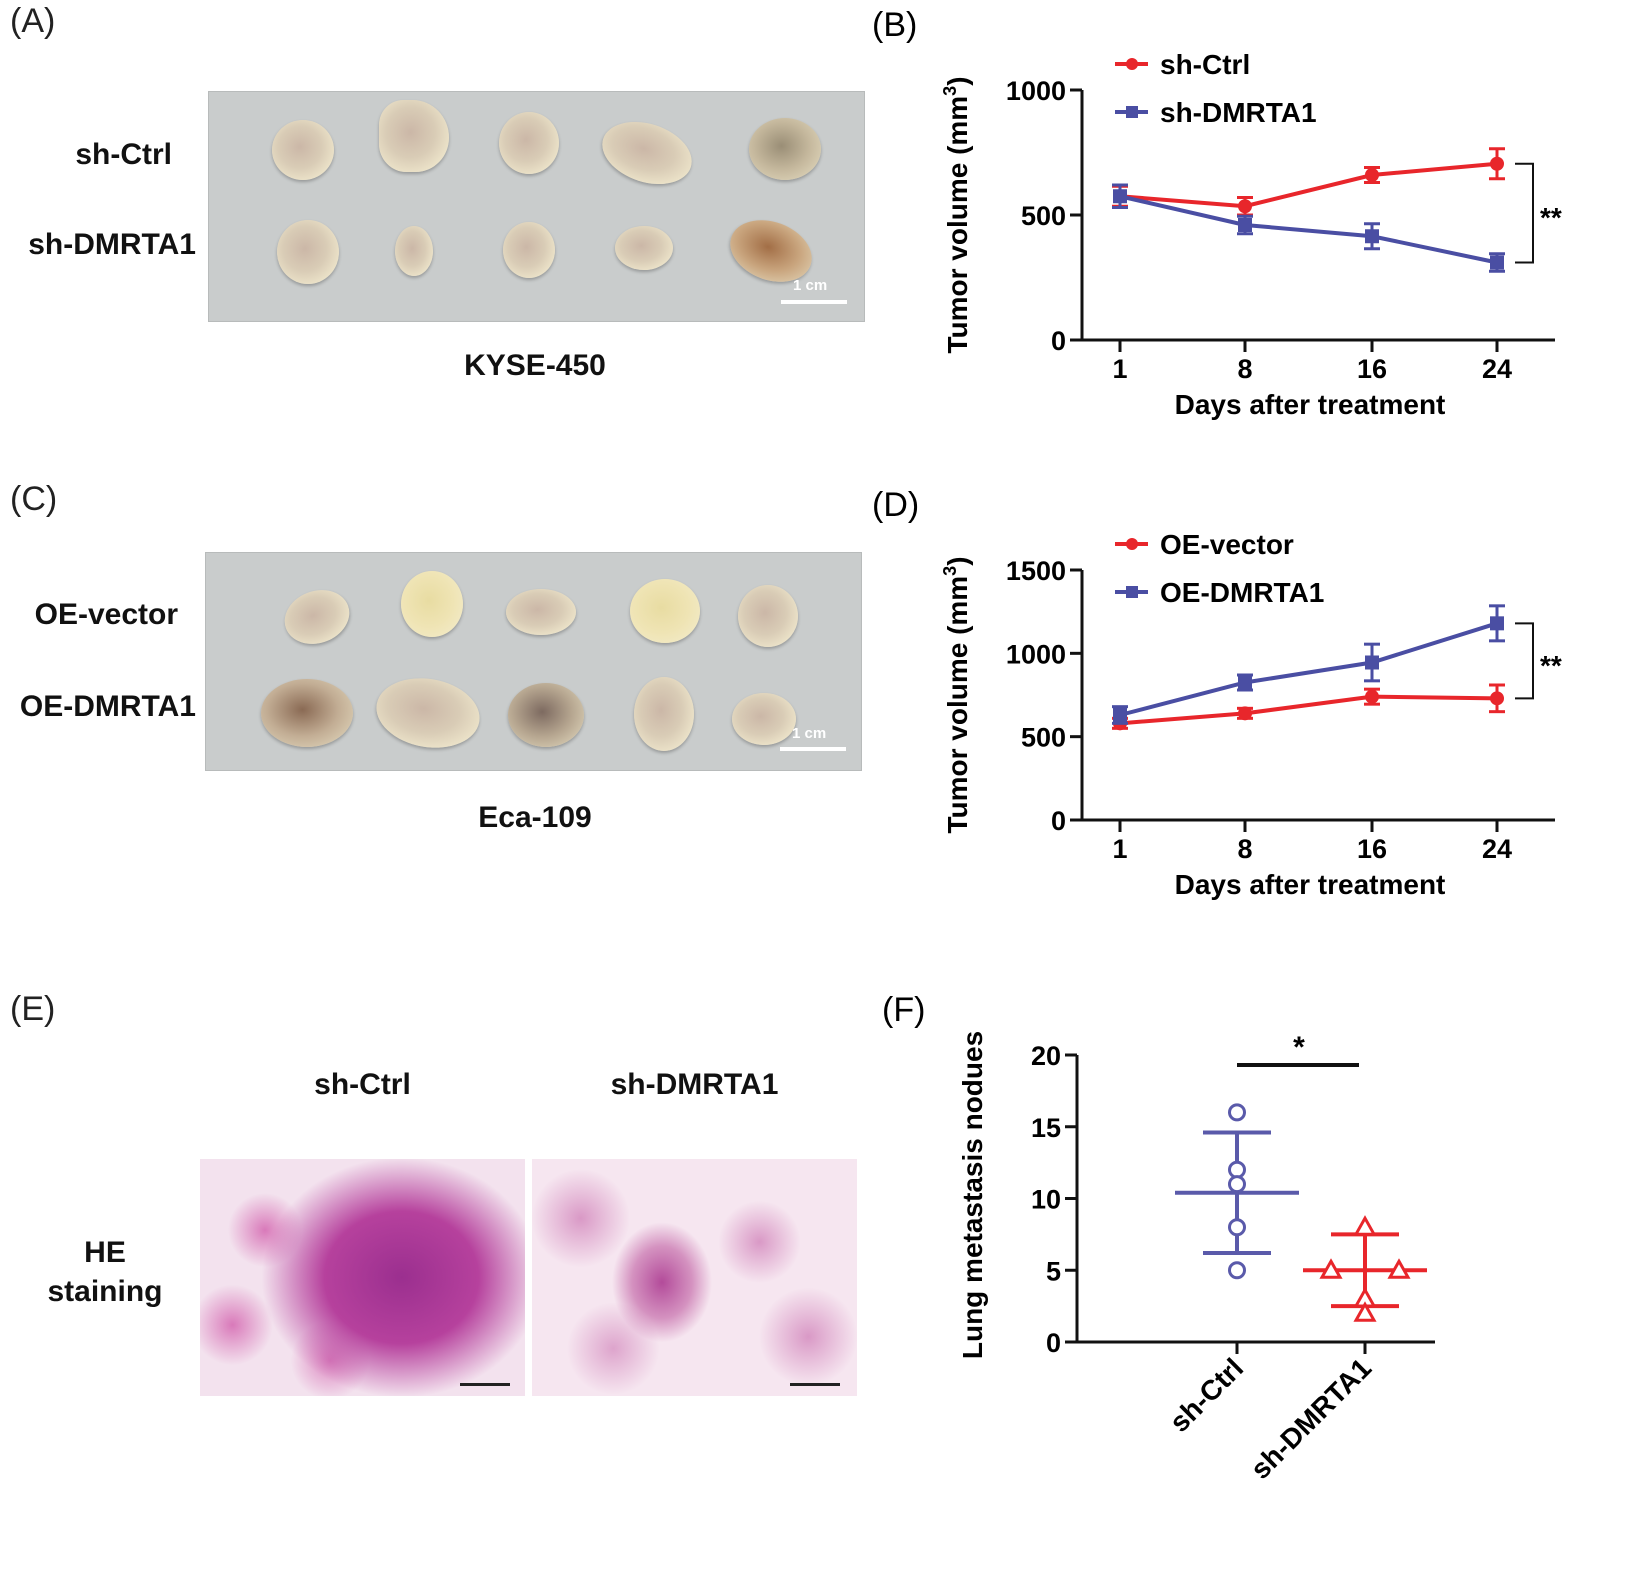 This screenshot has width=1650, height=1580. What do you see at coordinates (972, 1195) in the screenshot?
I see `y-axis-title: Lung metastasis nodues` at bounding box center [972, 1195].